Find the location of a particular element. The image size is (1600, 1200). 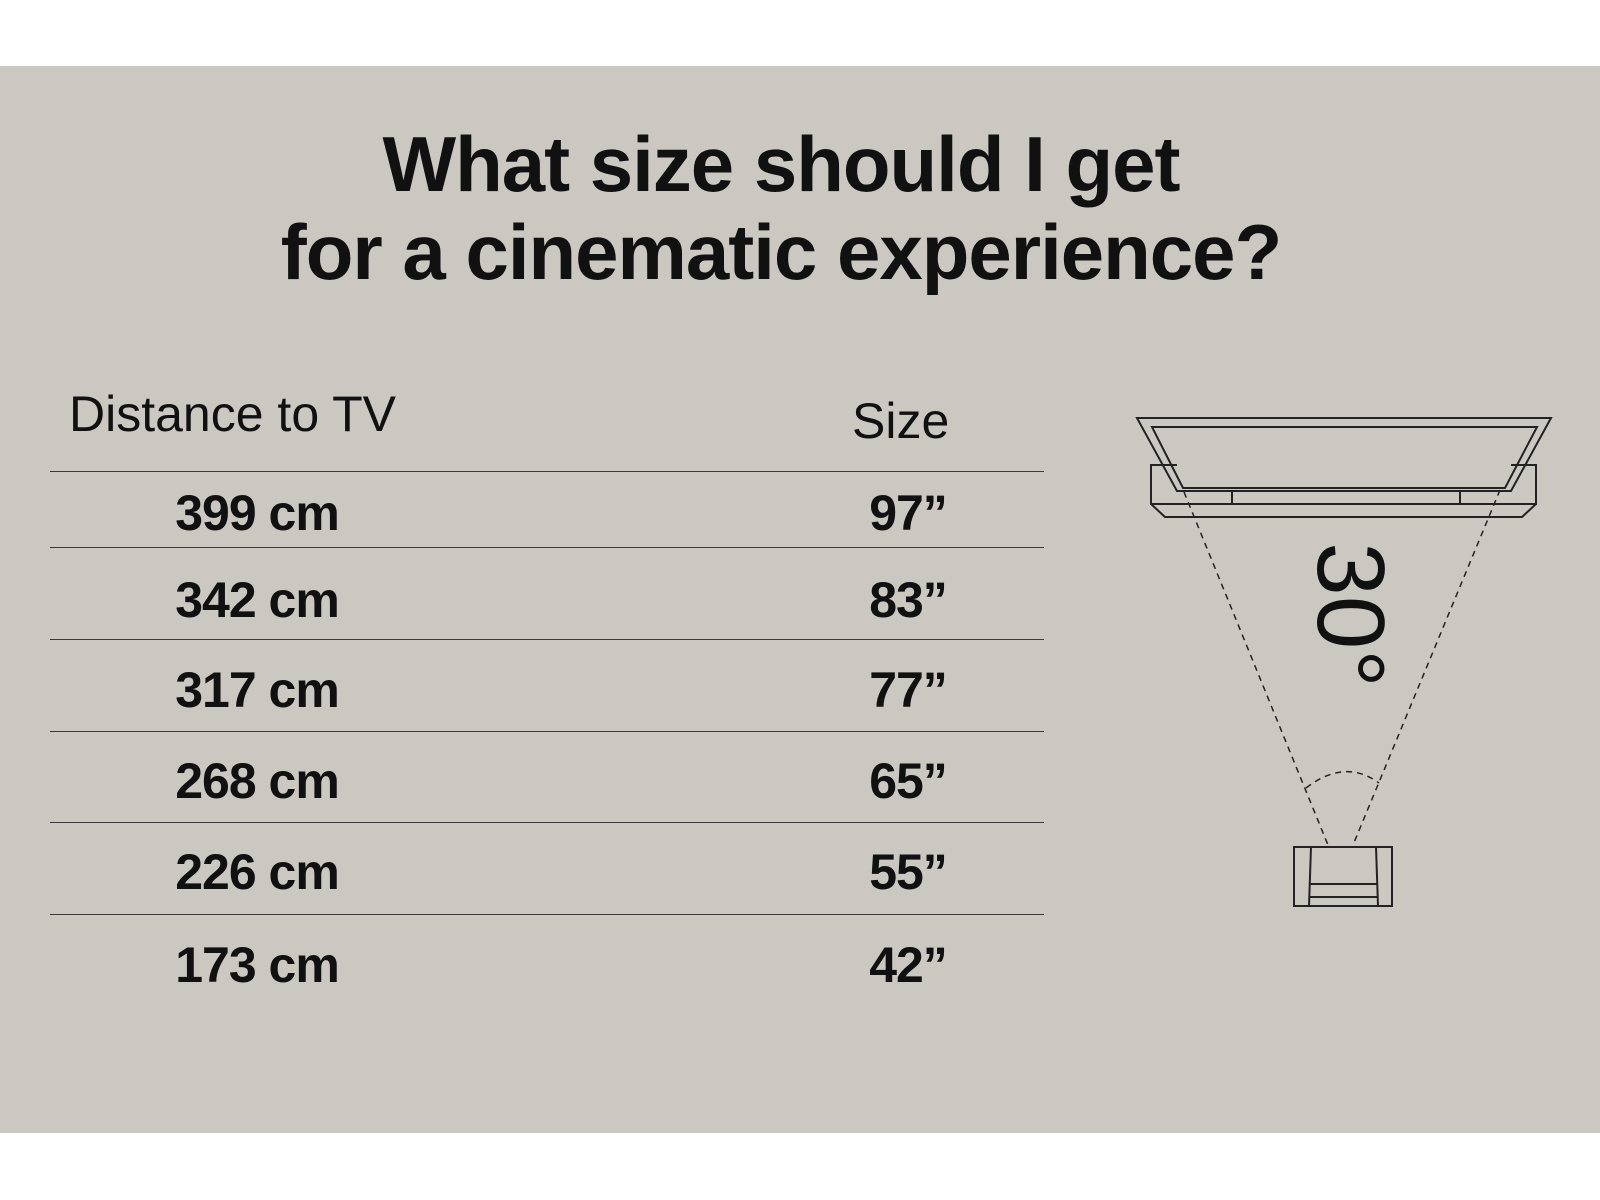

size-cell: 77” is located at coordinates (908, 690).